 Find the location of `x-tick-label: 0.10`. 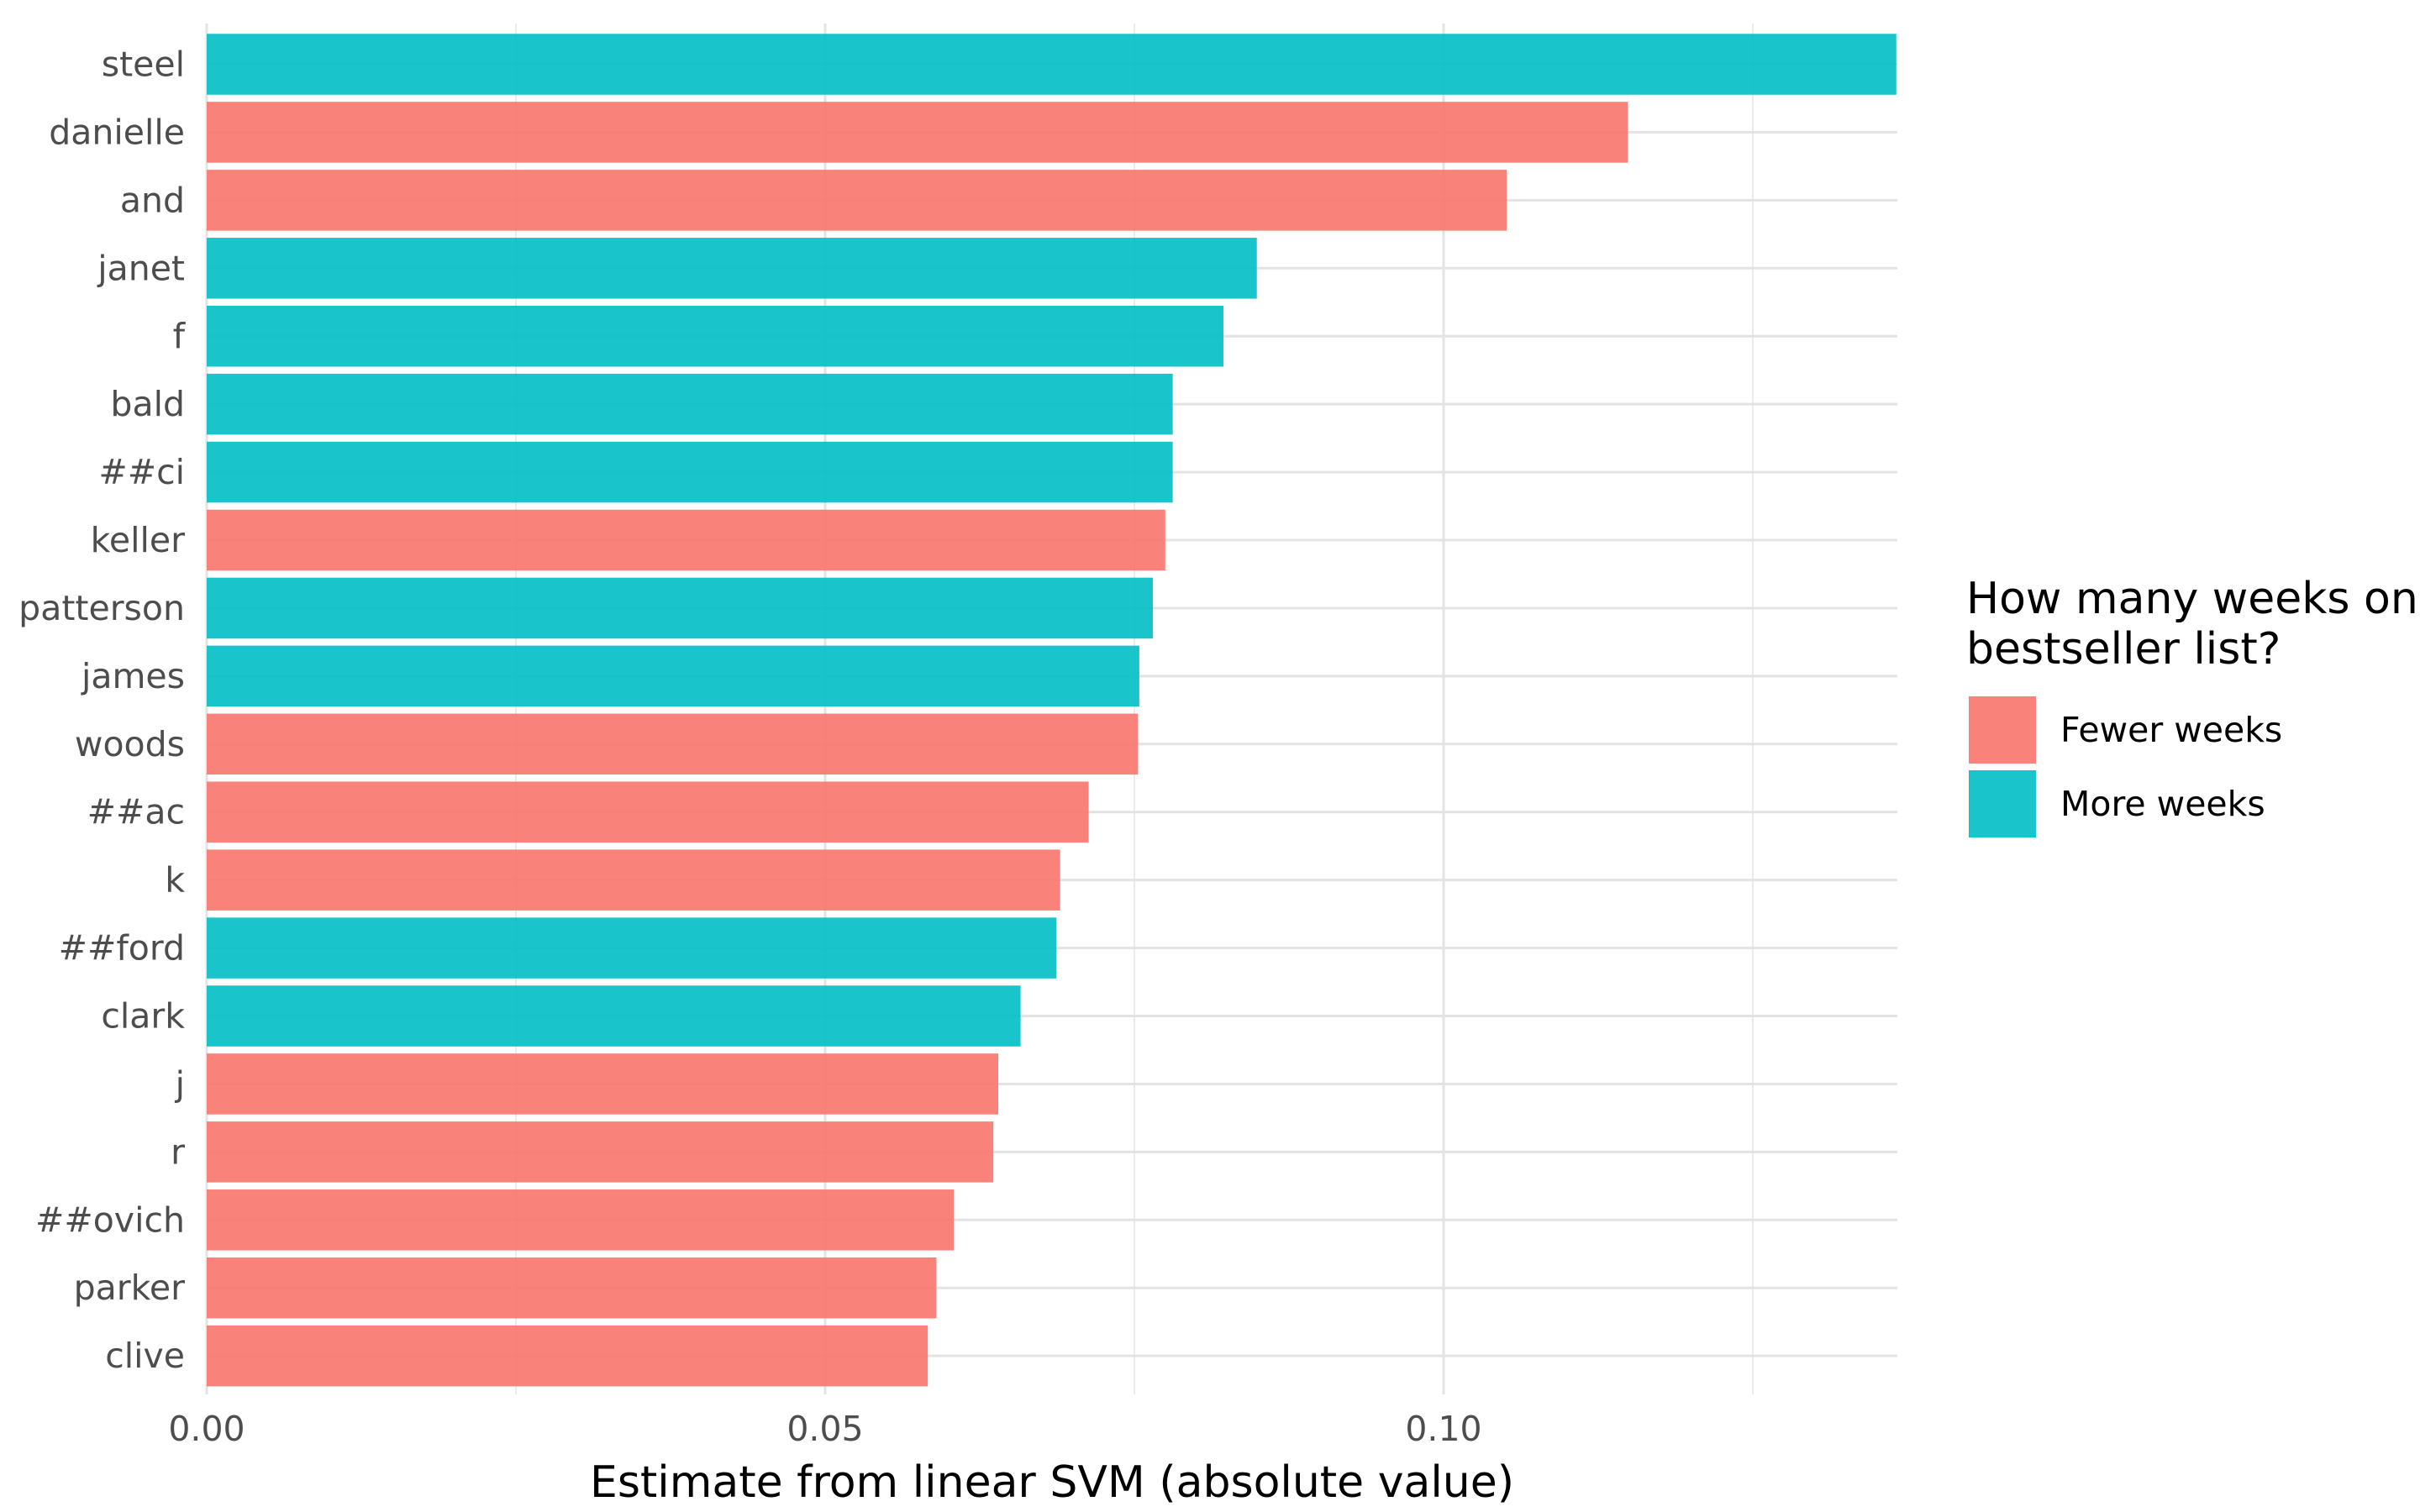

x-tick-label: 0.10 is located at coordinates (1443, 1429).